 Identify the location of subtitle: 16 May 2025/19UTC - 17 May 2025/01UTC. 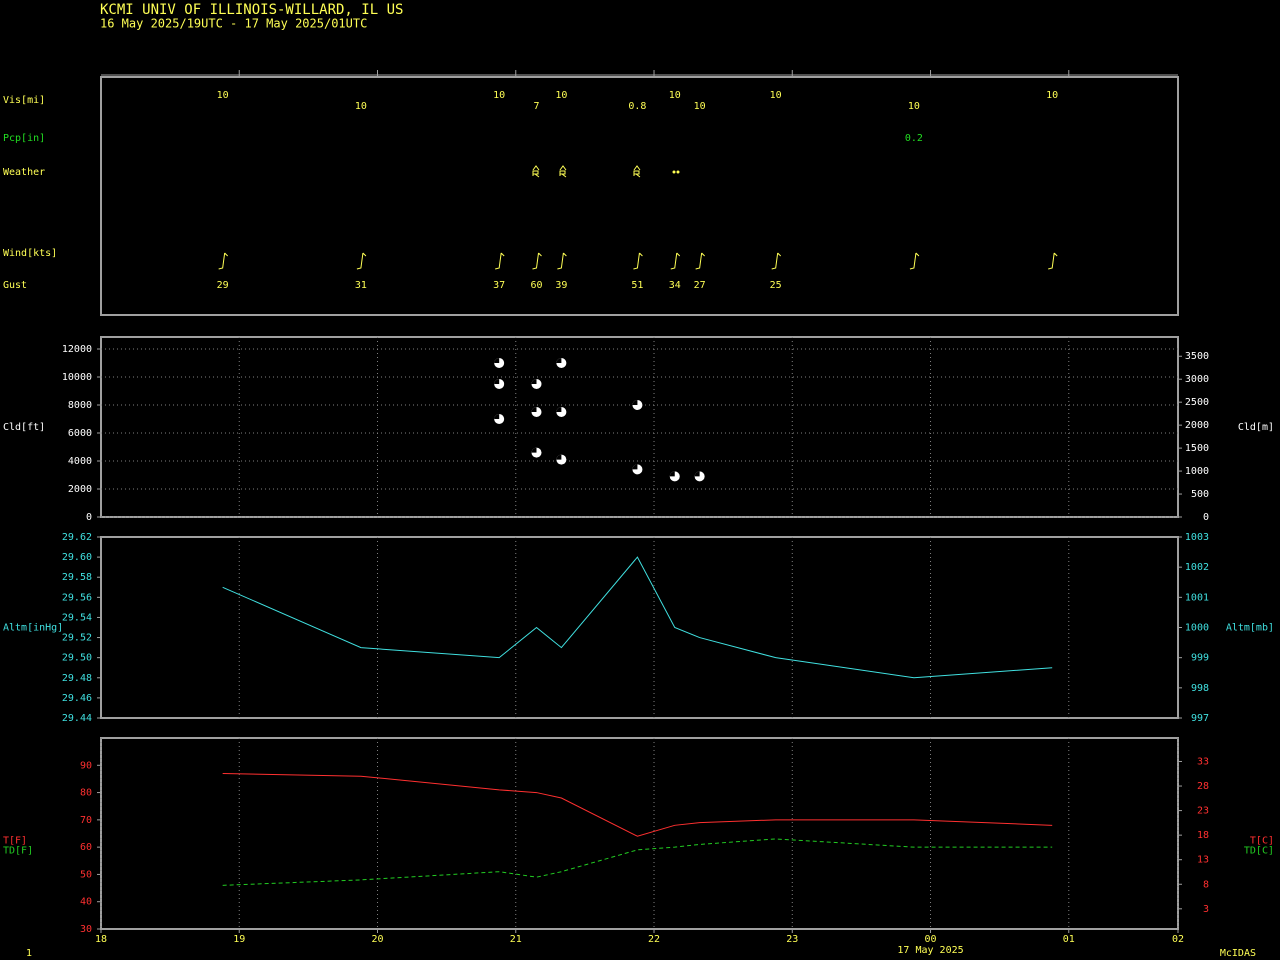
(233, 24).